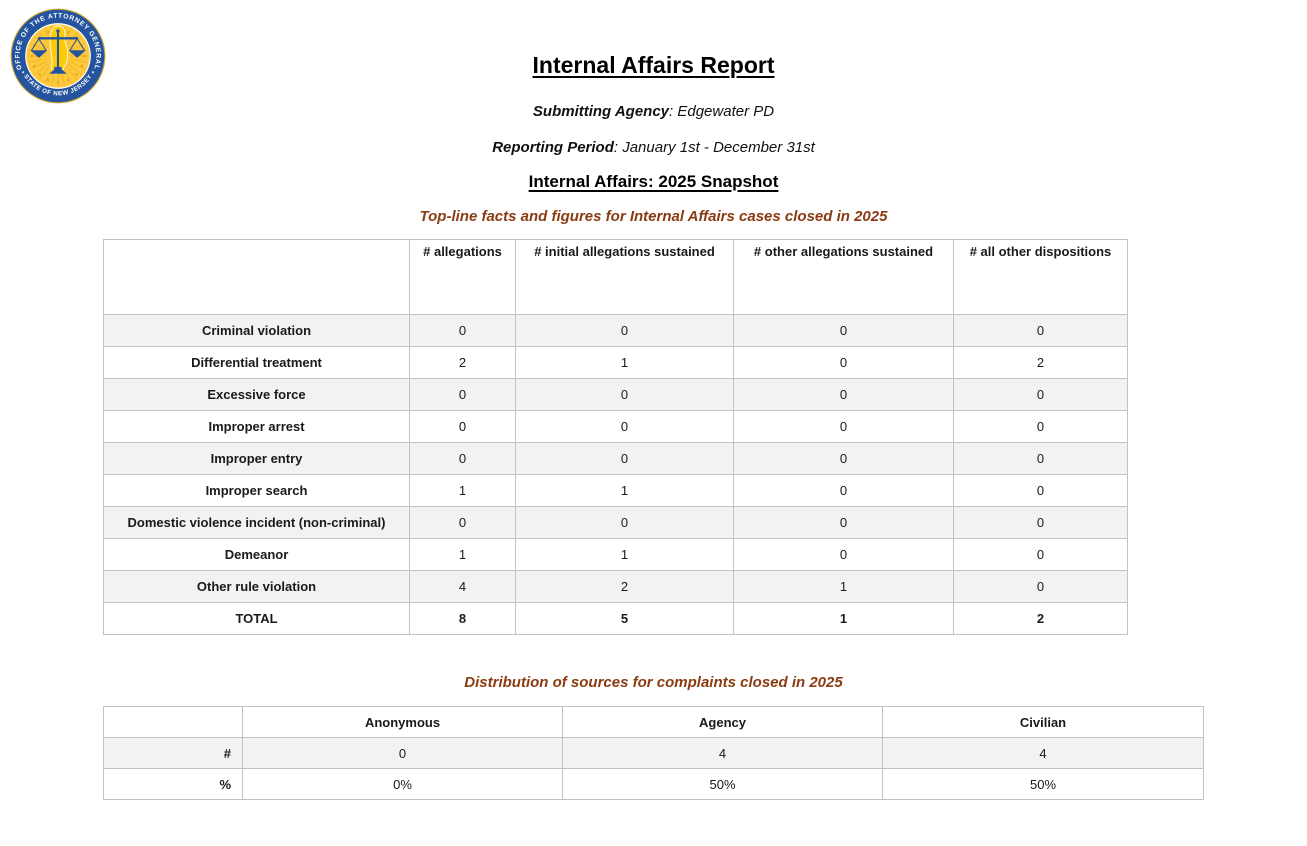  What do you see at coordinates (653, 181) in the screenshot?
I see `snapshot-title: Internal Affairs: 2025 Snapshot` at bounding box center [653, 181].